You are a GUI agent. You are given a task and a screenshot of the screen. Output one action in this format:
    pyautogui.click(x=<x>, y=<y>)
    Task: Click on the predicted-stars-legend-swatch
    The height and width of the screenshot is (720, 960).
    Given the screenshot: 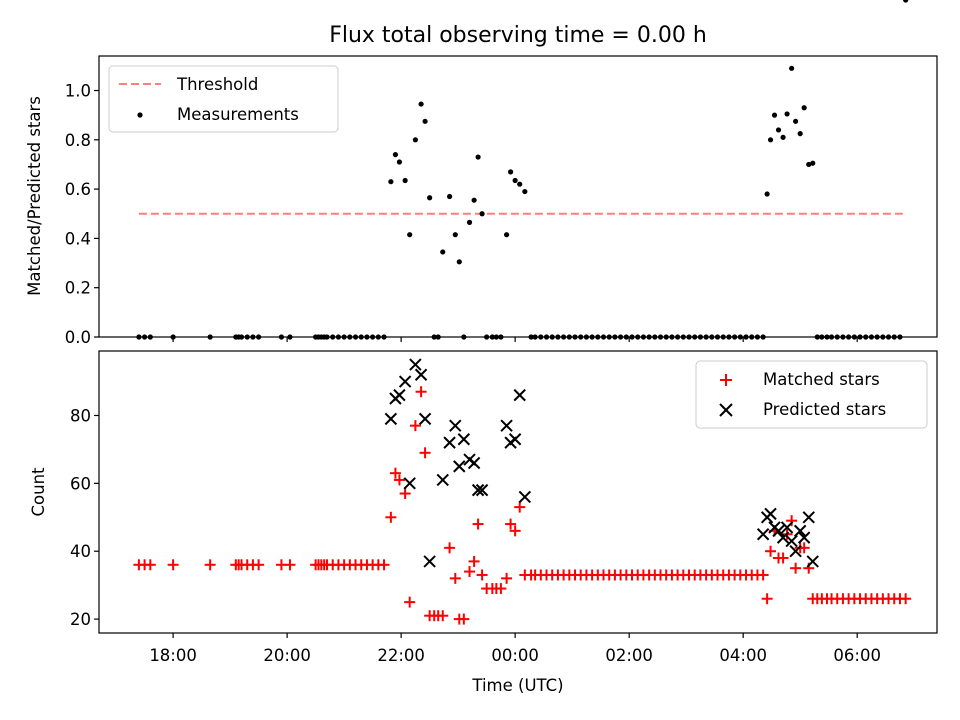 What is the action you would take?
    pyautogui.click(x=726, y=410)
    